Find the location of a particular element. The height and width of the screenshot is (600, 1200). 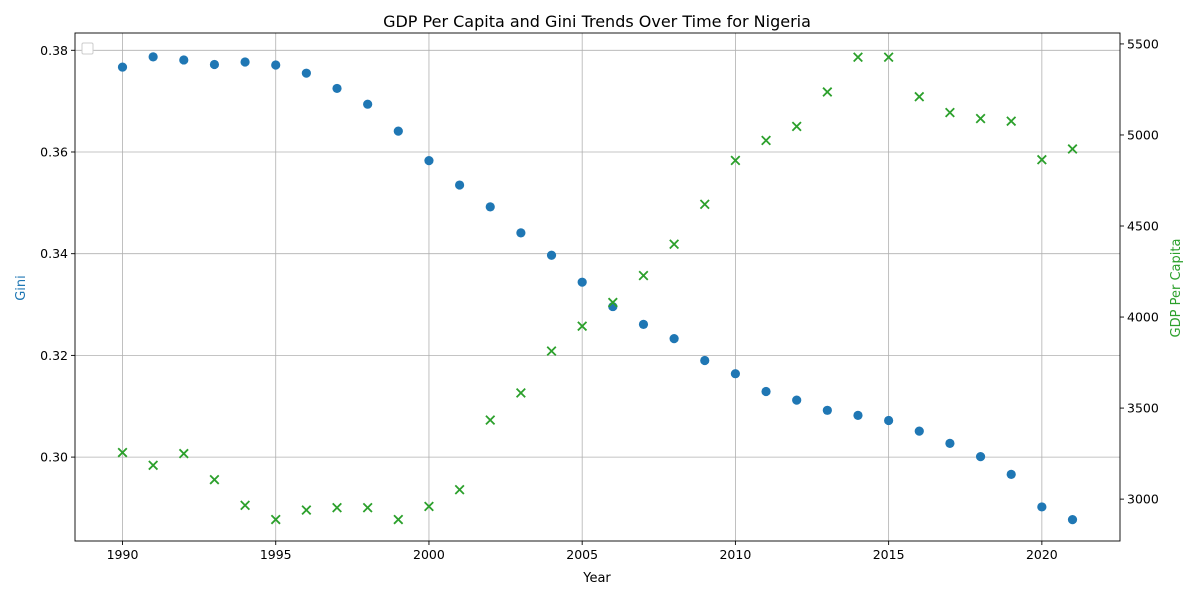

x-axis-ticks: 1990 1995 2000 2005 2010 2015 2020 is located at coordinates (582, 551).